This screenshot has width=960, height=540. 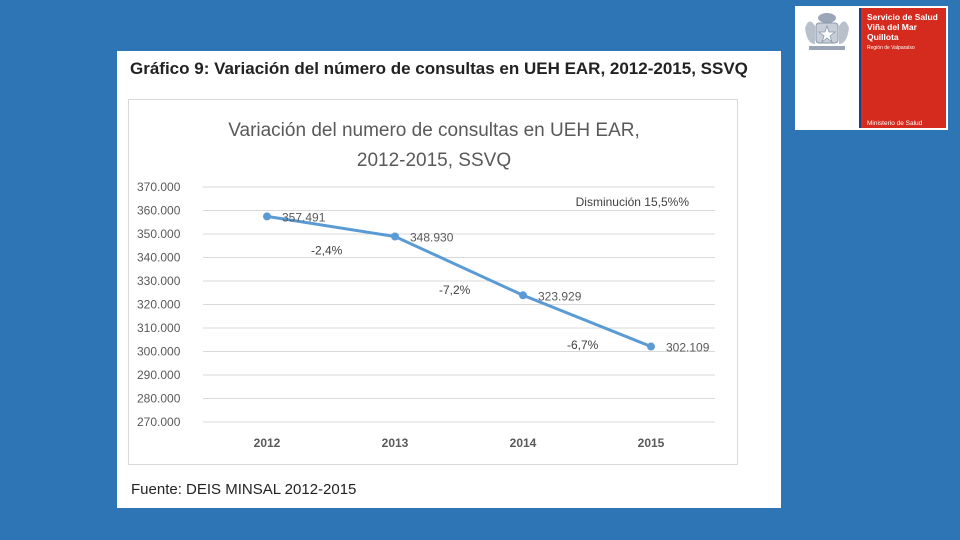 I want to click on y-tick-label: 290.000, so click(x=159, y=375).